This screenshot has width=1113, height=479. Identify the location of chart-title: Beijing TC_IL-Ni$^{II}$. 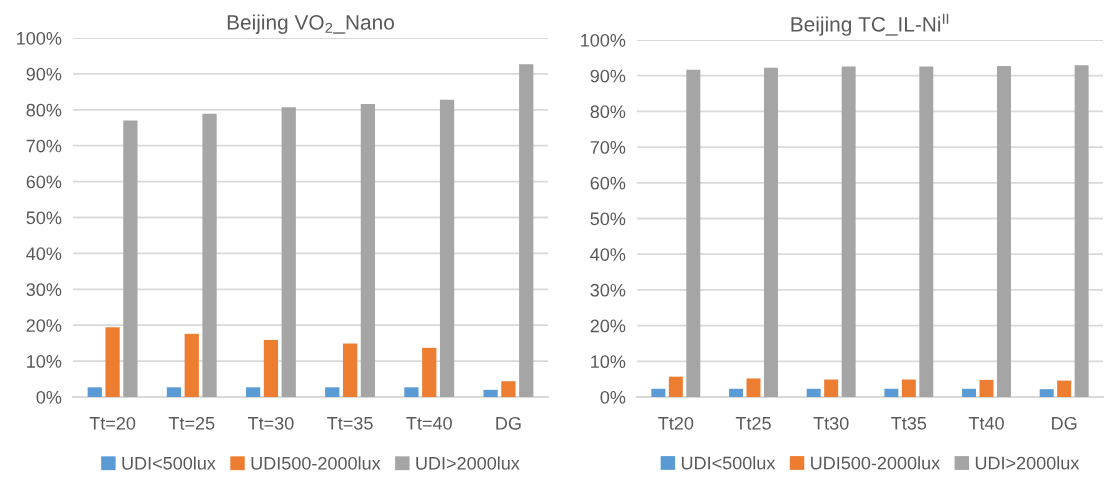
(870, 24).